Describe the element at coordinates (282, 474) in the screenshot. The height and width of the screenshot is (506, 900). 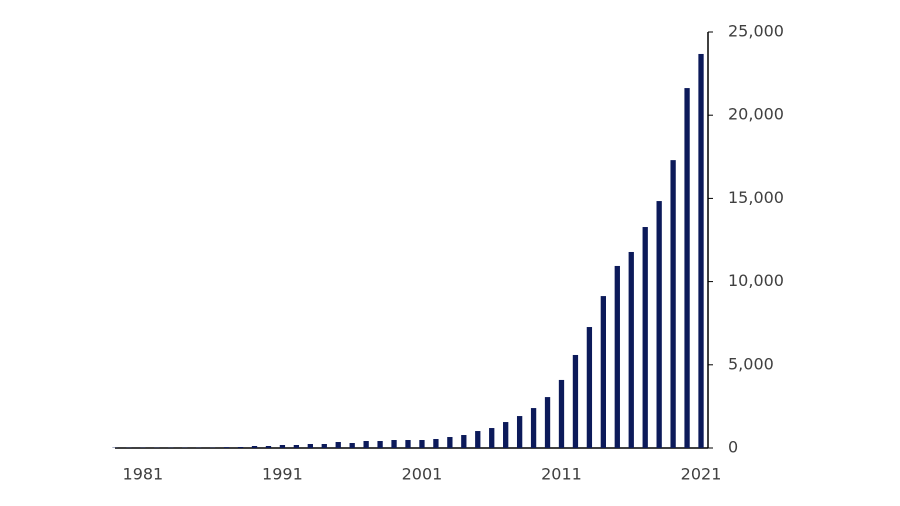
I see `x-tick-label: 1991` at that location.